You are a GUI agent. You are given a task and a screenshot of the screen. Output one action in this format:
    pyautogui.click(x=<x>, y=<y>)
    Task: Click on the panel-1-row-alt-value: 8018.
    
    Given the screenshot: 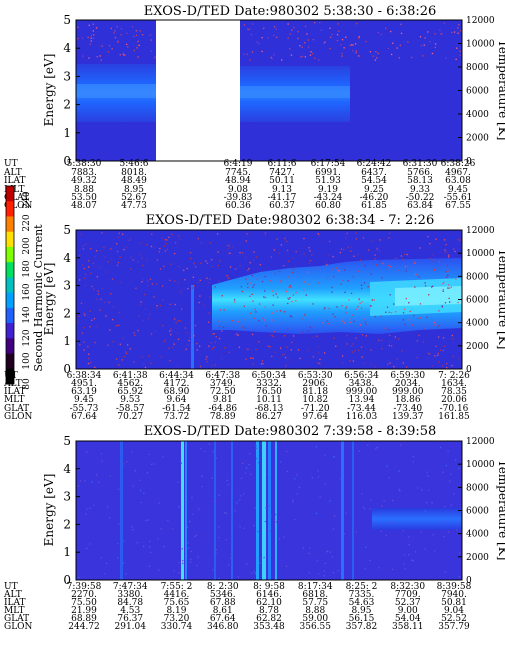 What is the action you would take?
    pyautogui.click(x=134, y=173)
    